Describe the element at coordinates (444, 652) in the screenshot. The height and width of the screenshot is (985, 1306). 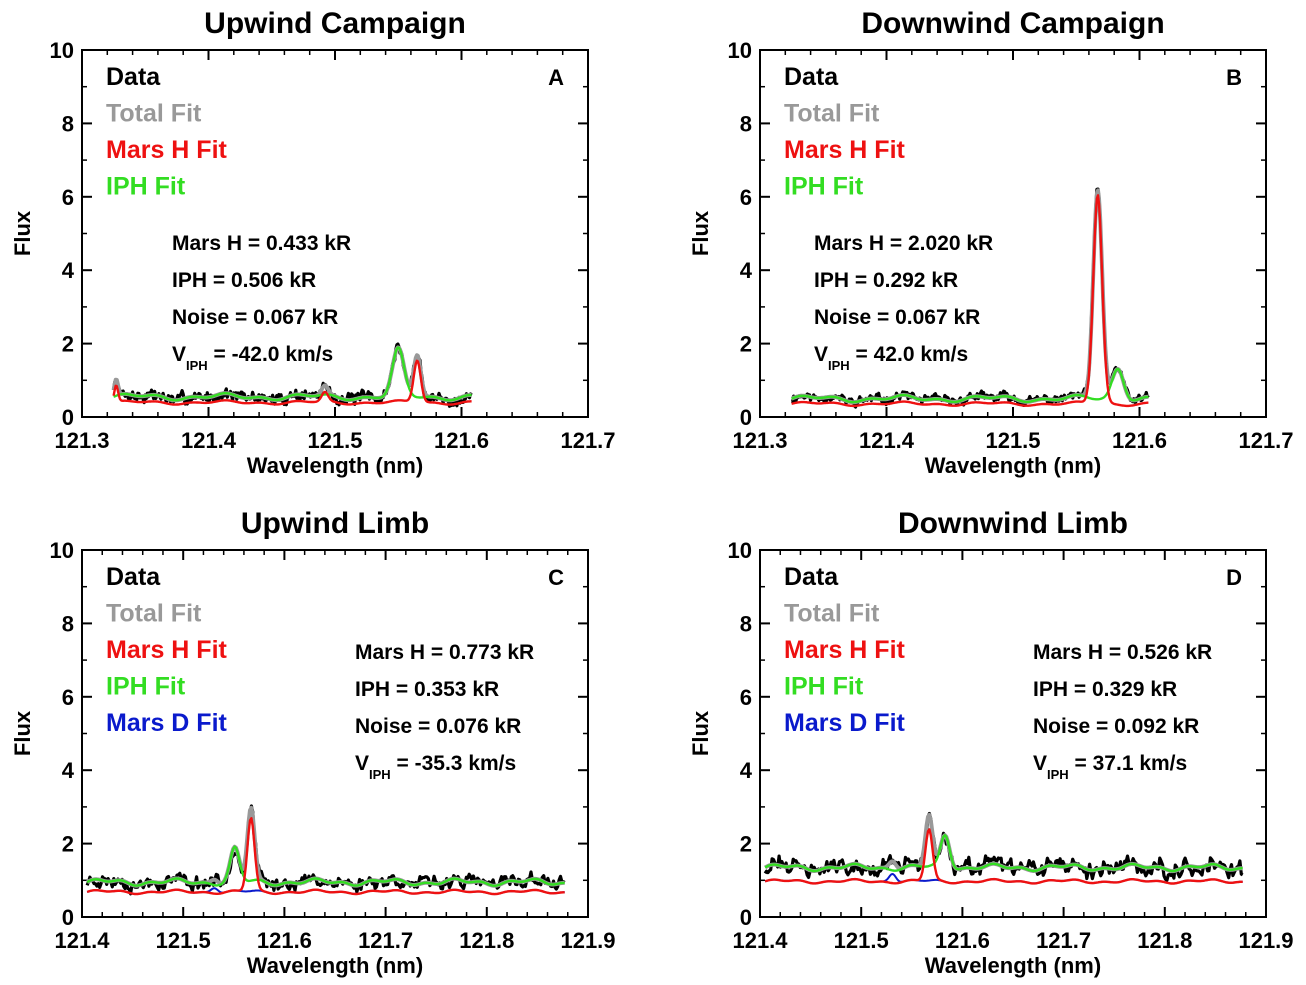
I see `annotation-text: Mars H = 0.773 kR` at that location.